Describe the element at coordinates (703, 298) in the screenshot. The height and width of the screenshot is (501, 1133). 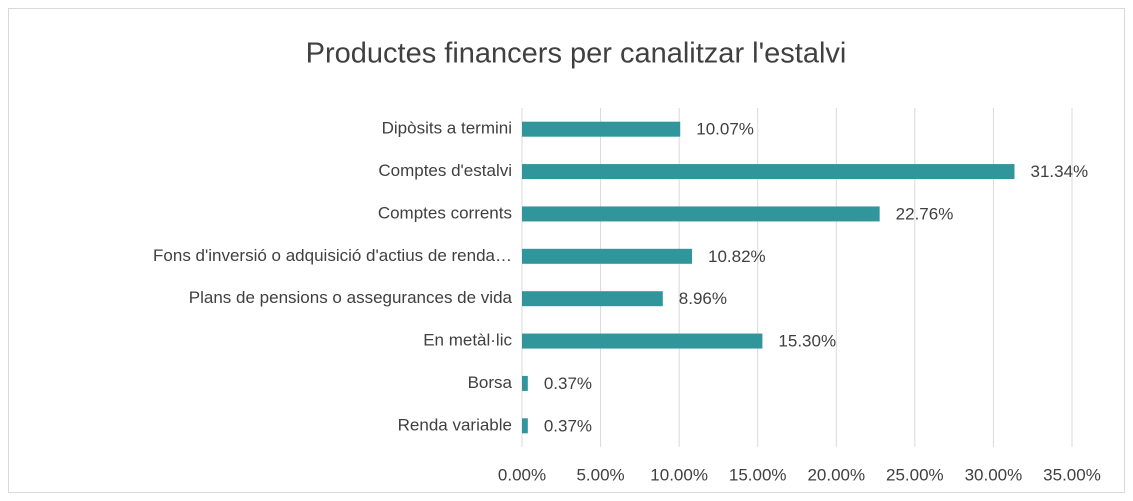
I see `data-label: 8.96%` at that location.